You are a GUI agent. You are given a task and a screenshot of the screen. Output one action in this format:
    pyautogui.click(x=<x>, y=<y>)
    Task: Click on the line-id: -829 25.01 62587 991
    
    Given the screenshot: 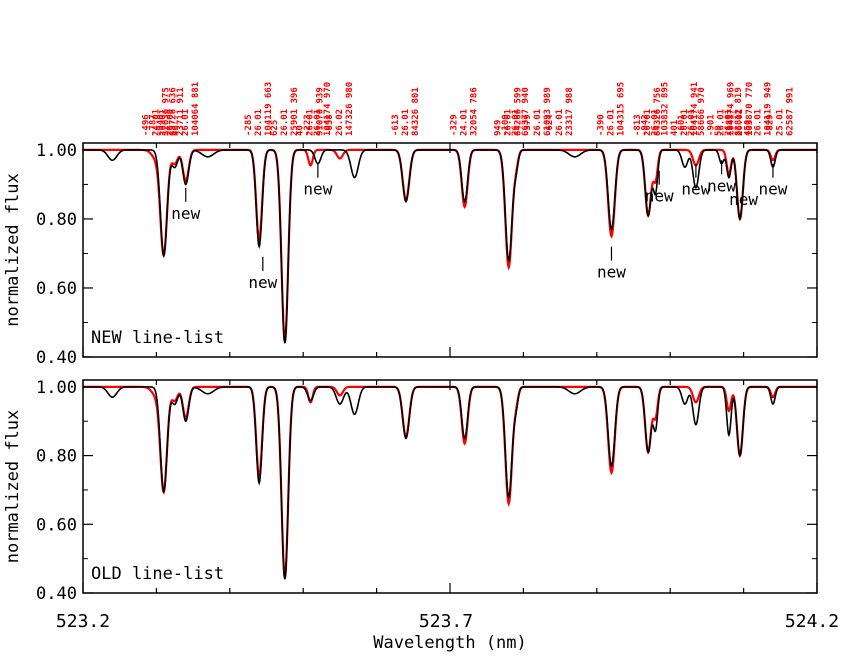 What is the action you would take?
    pyautogui.click(x=780, y=111)
    